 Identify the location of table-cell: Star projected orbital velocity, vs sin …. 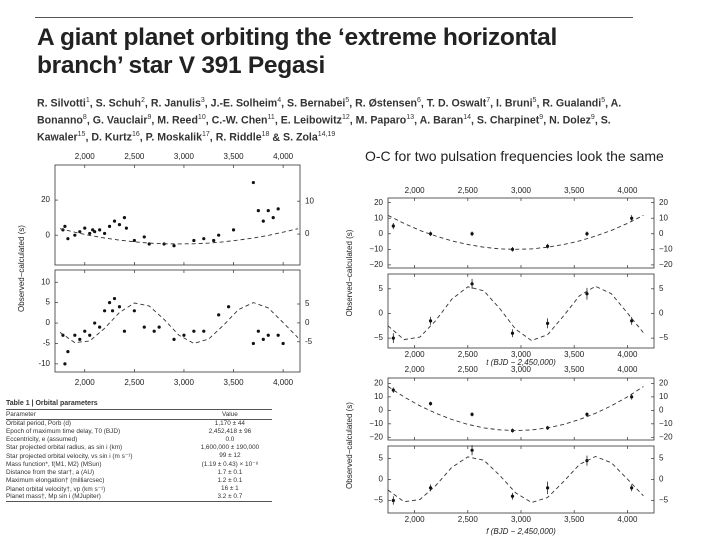
(69, 456).